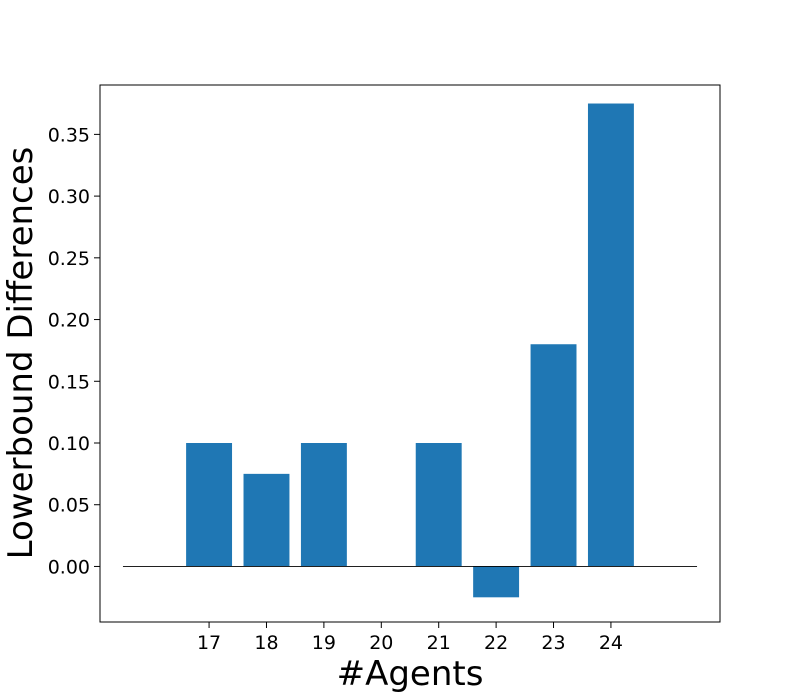  I want to click on y-tick-label: 0.30, so click(69, 197).